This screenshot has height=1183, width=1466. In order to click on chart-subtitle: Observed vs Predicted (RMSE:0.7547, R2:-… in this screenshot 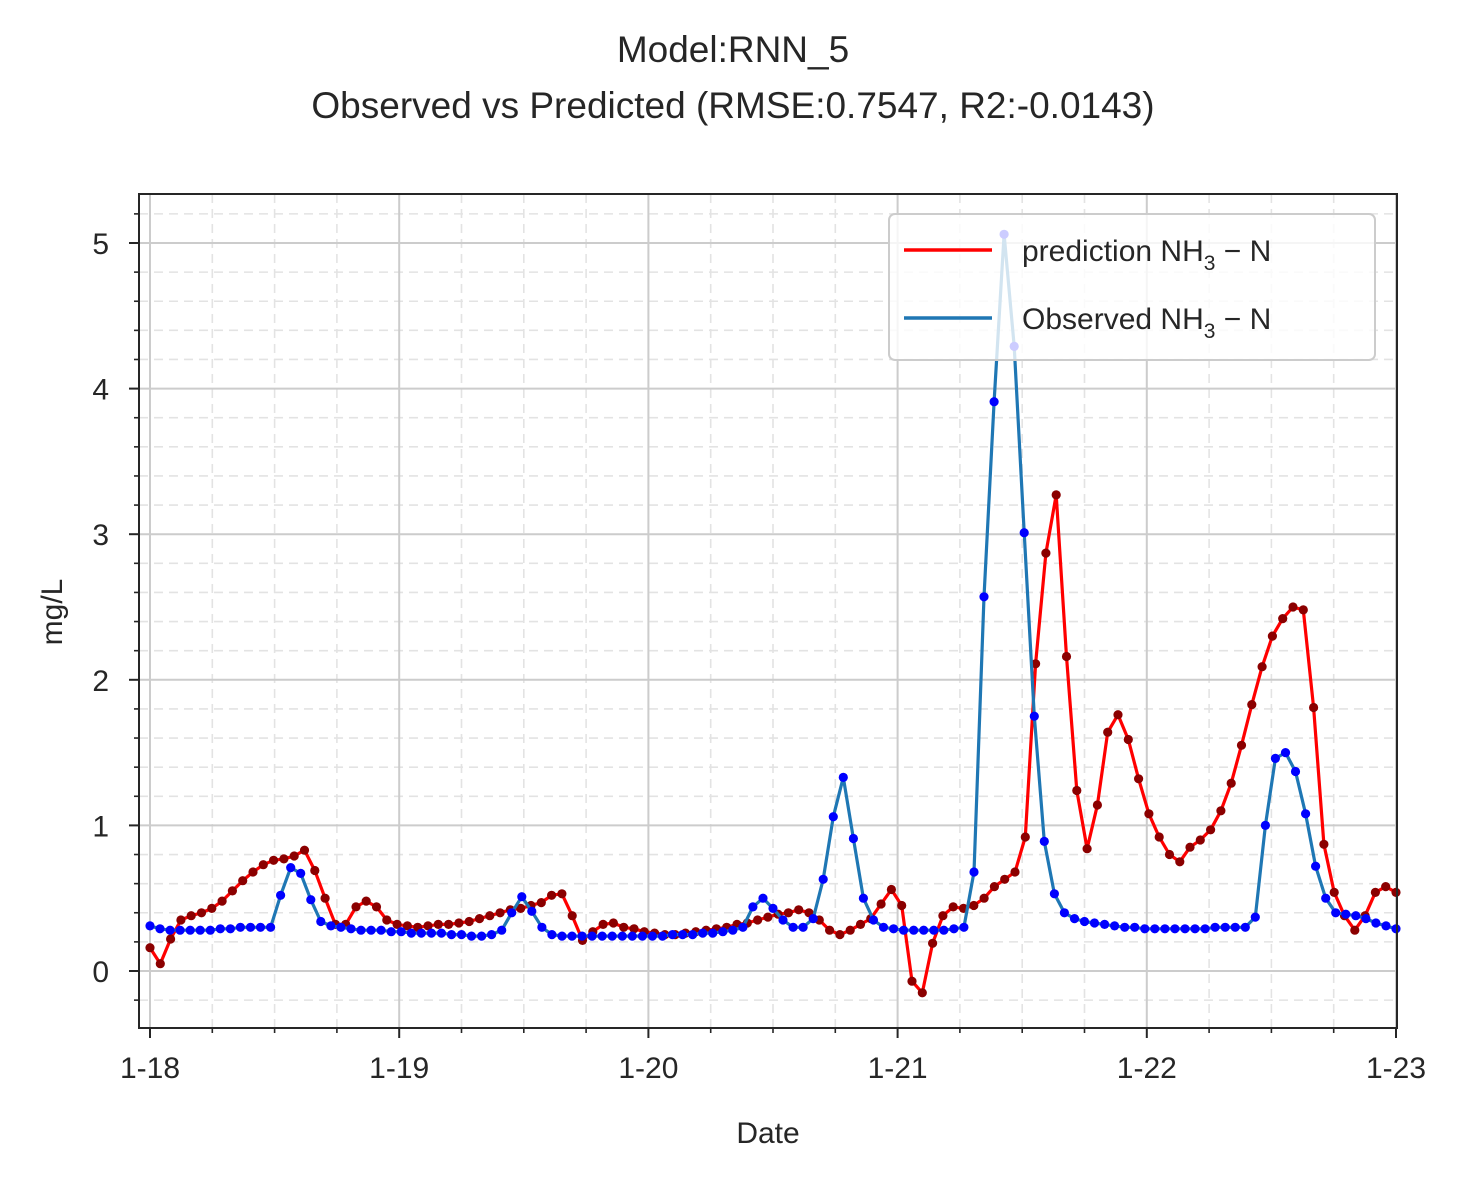, I will do `click(732, 105)`.